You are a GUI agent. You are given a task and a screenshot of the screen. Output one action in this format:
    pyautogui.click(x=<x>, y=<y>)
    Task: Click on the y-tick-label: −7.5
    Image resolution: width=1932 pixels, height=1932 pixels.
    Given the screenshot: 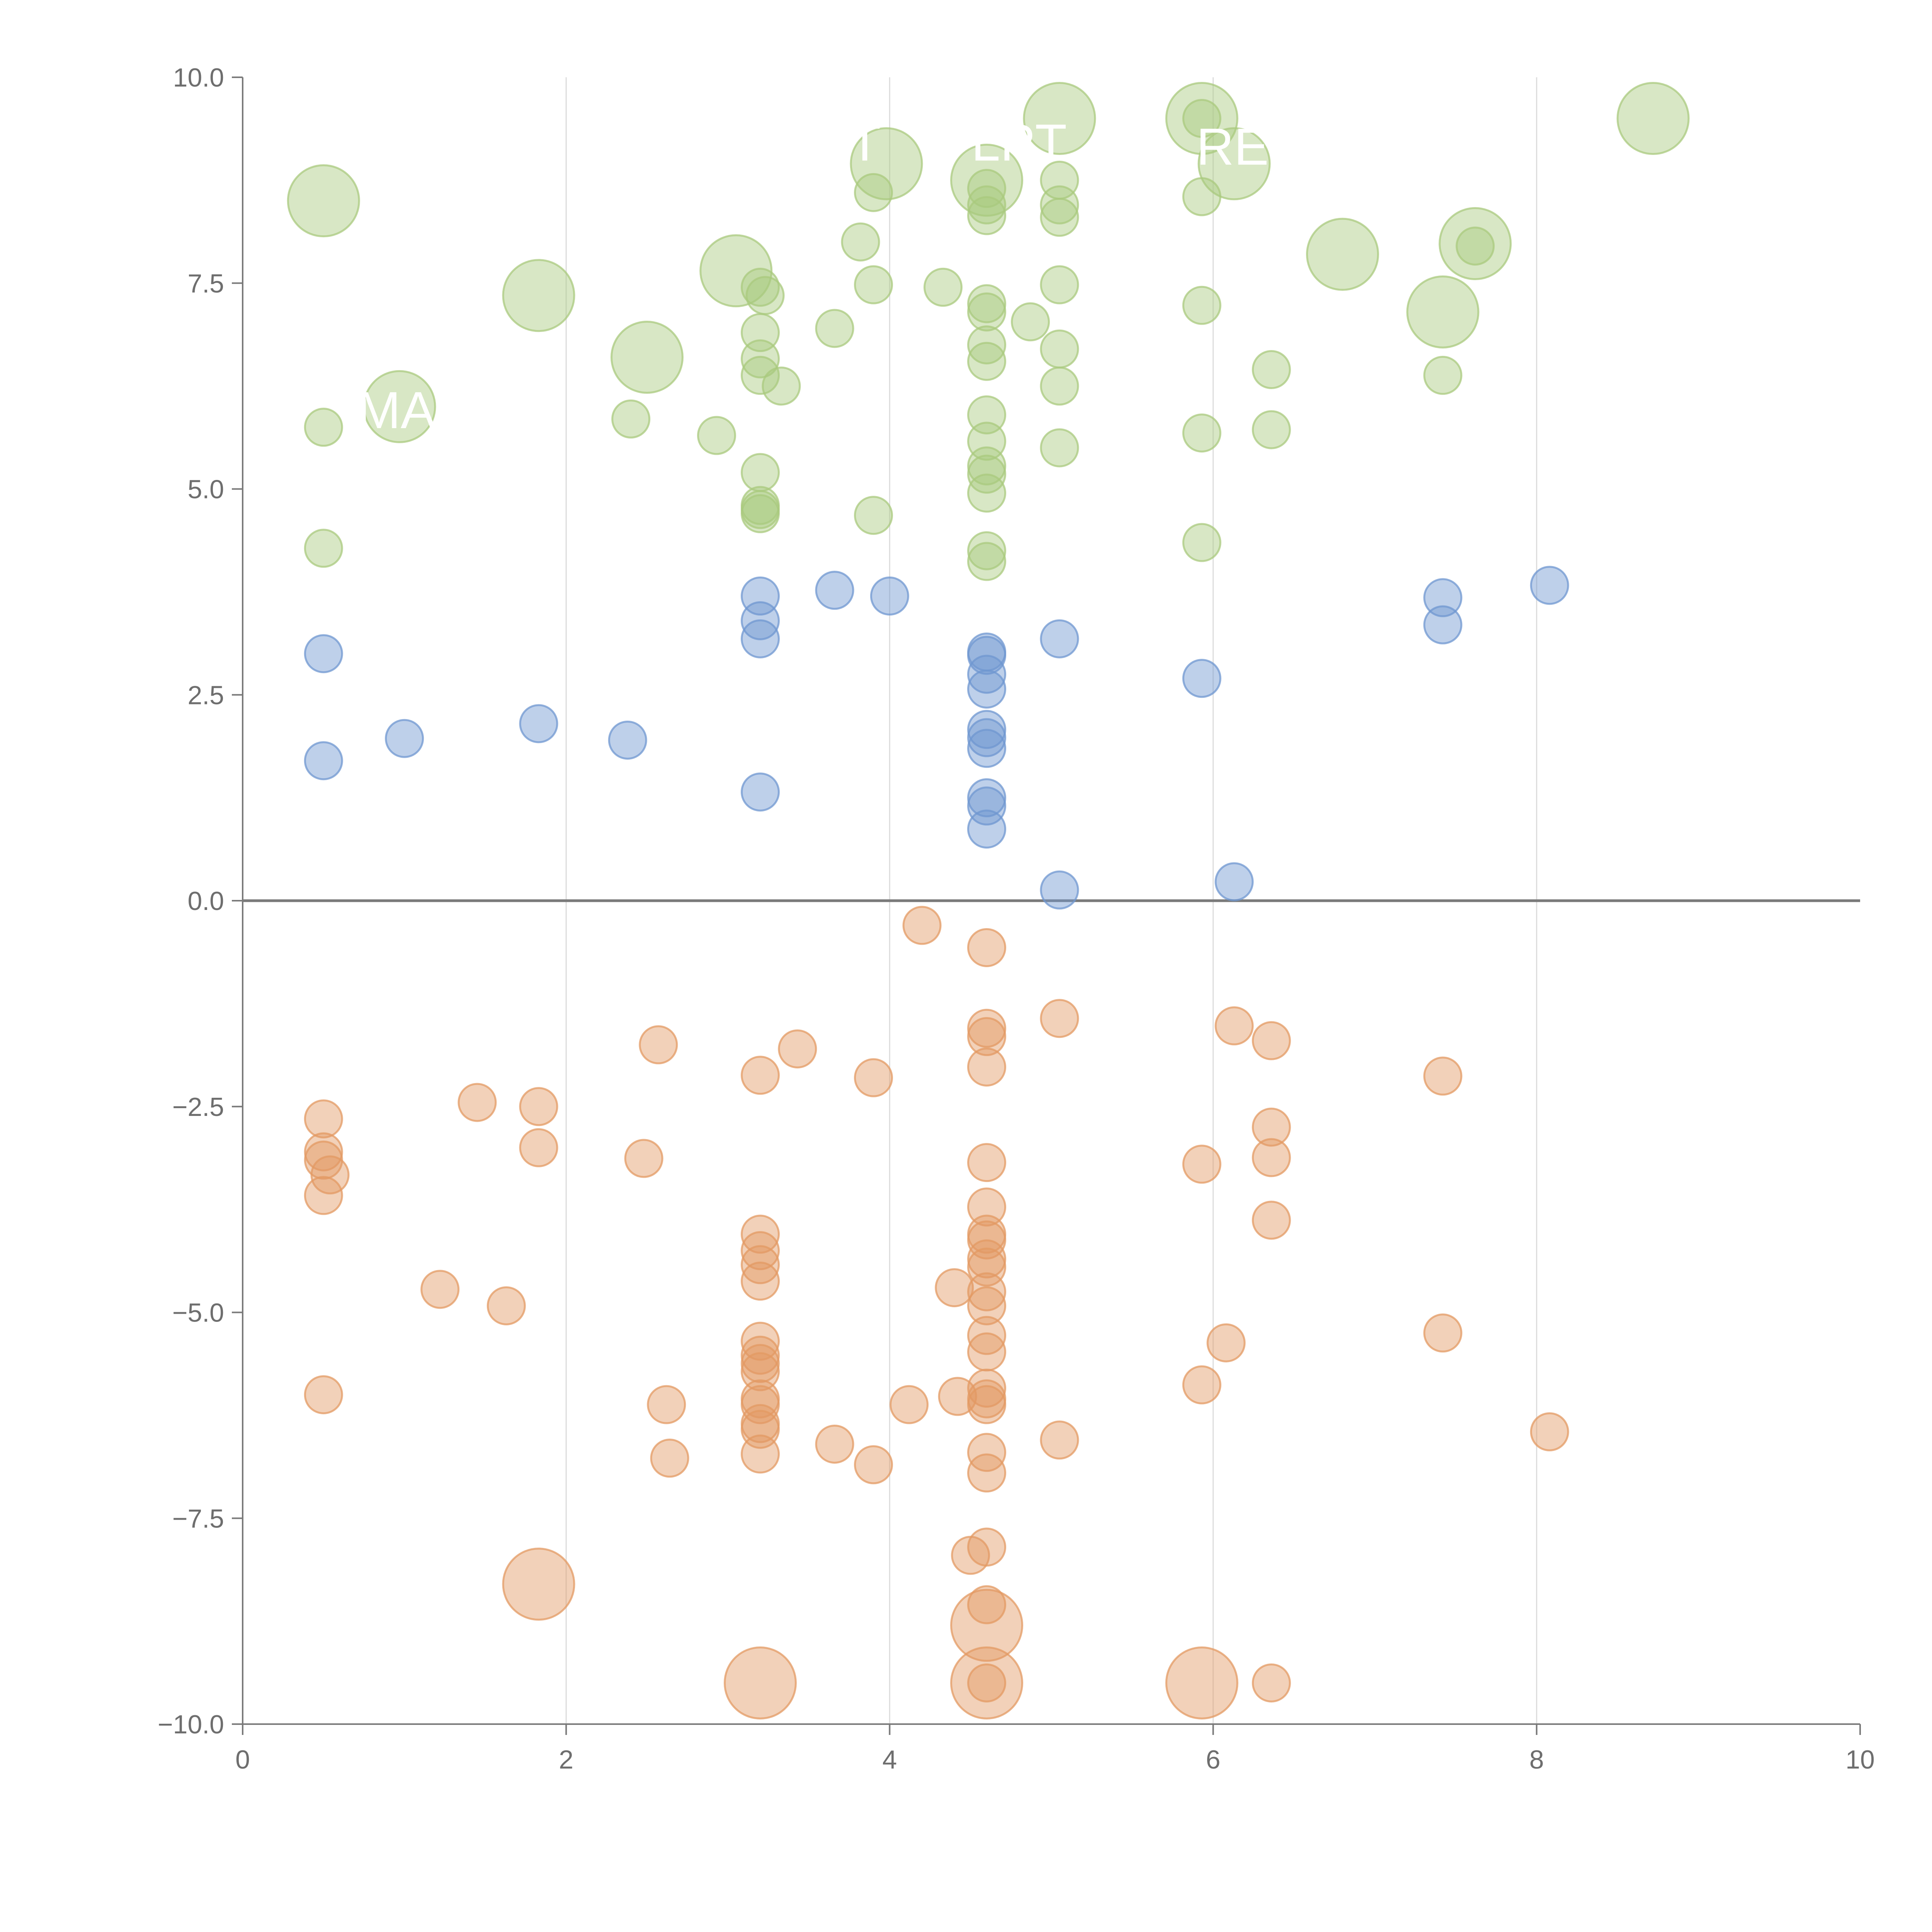 What is the action you would take?
    pyautogui.click(x=198, y=1518)
    